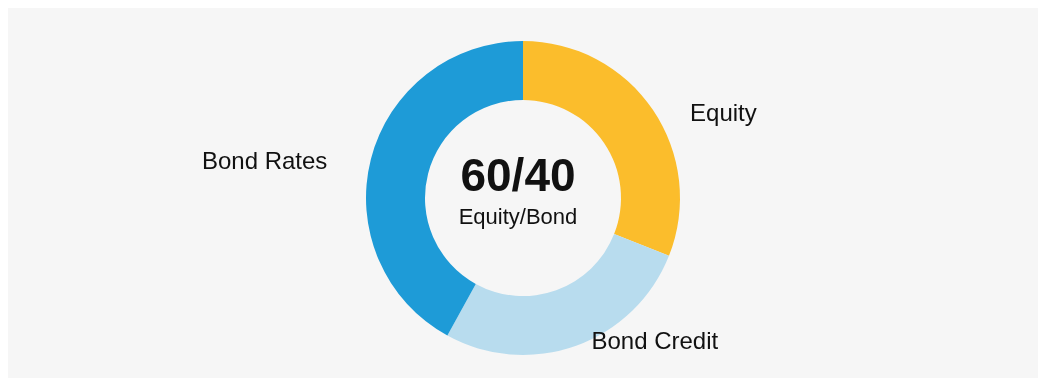 This screenshot has height=386, width=1046. What do you see at coordinates (655, 341) in the screenshot?
I see `slice-label: Bond Credit` at bounding box center [655, 341].